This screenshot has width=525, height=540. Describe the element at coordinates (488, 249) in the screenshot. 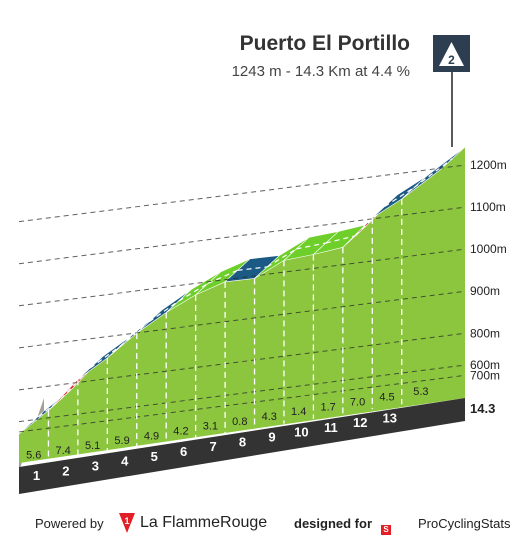

I see `elevation-tick-label: 1000m` at that location.